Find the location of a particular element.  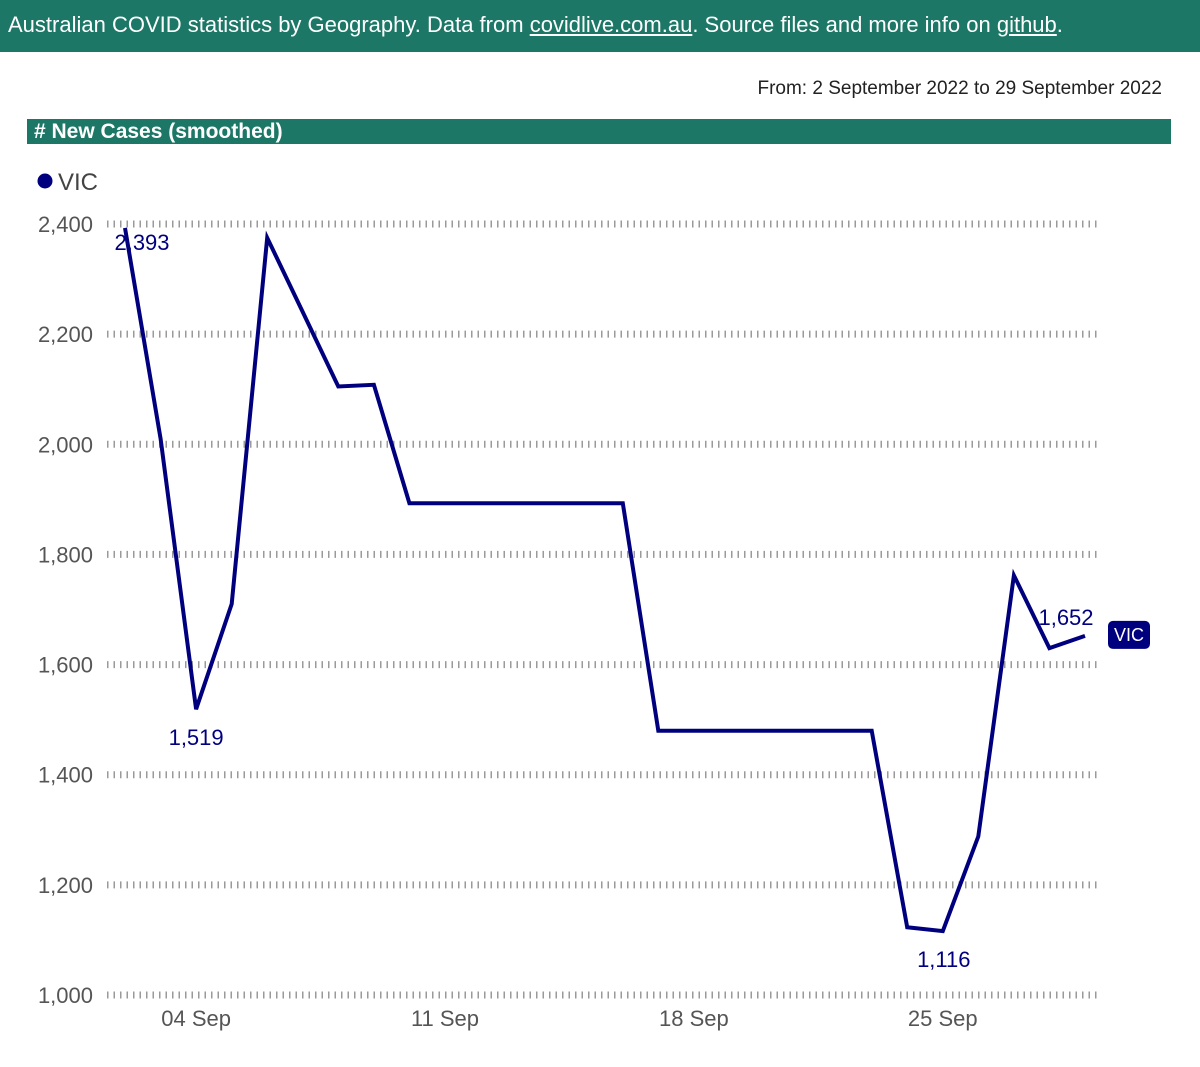

y-tick-label: 2,200 is located at coordinates (65, 334).